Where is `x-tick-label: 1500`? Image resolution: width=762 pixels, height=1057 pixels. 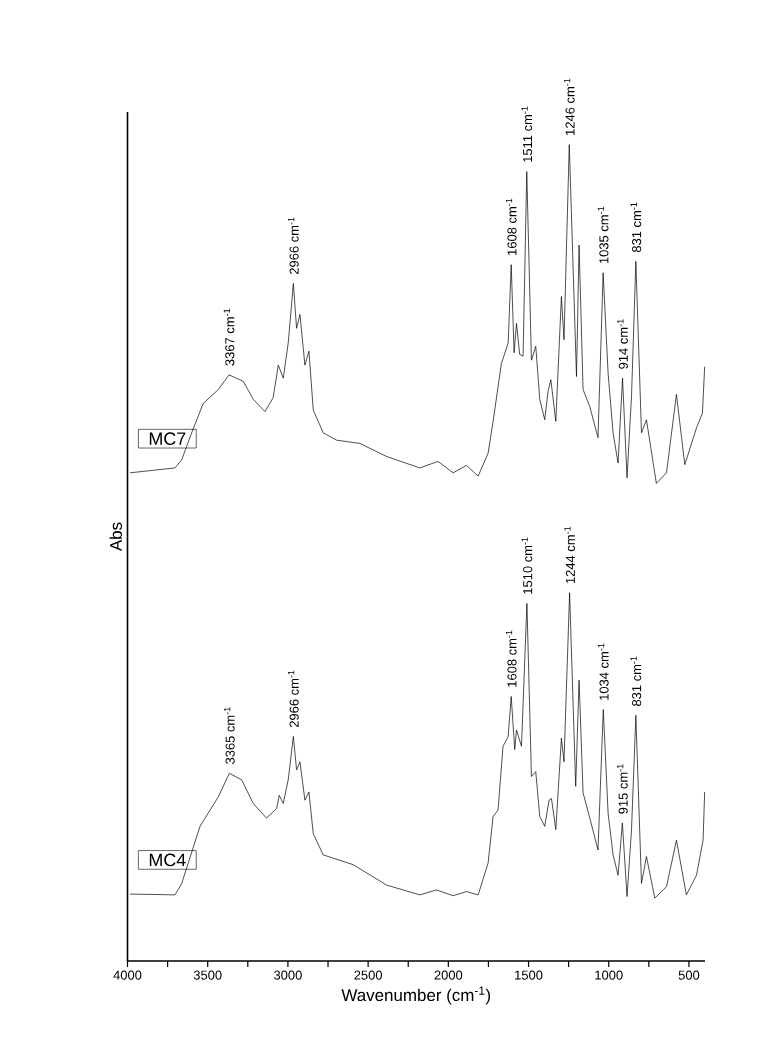 x-tick-label: 1500 is located at coordinates (529, 975).